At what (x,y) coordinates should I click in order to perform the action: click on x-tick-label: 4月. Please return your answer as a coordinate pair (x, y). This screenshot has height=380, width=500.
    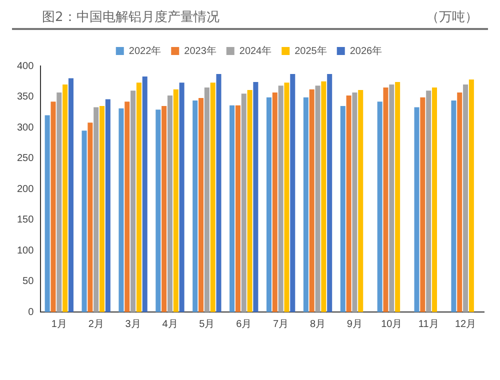
    Looking at the image, I should click on (170, 324).